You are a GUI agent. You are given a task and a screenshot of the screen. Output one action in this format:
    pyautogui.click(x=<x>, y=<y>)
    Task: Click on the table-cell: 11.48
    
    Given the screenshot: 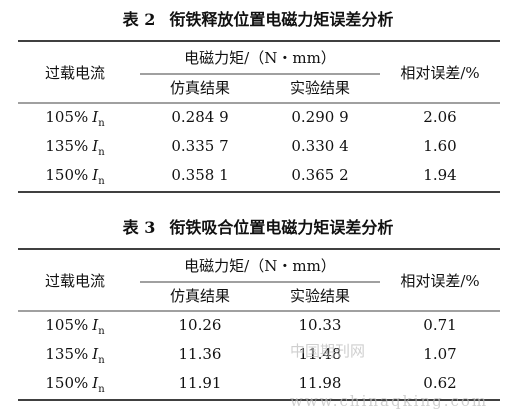 What is the action you would take?
    pyautogui.click(x=320, y=354)
    